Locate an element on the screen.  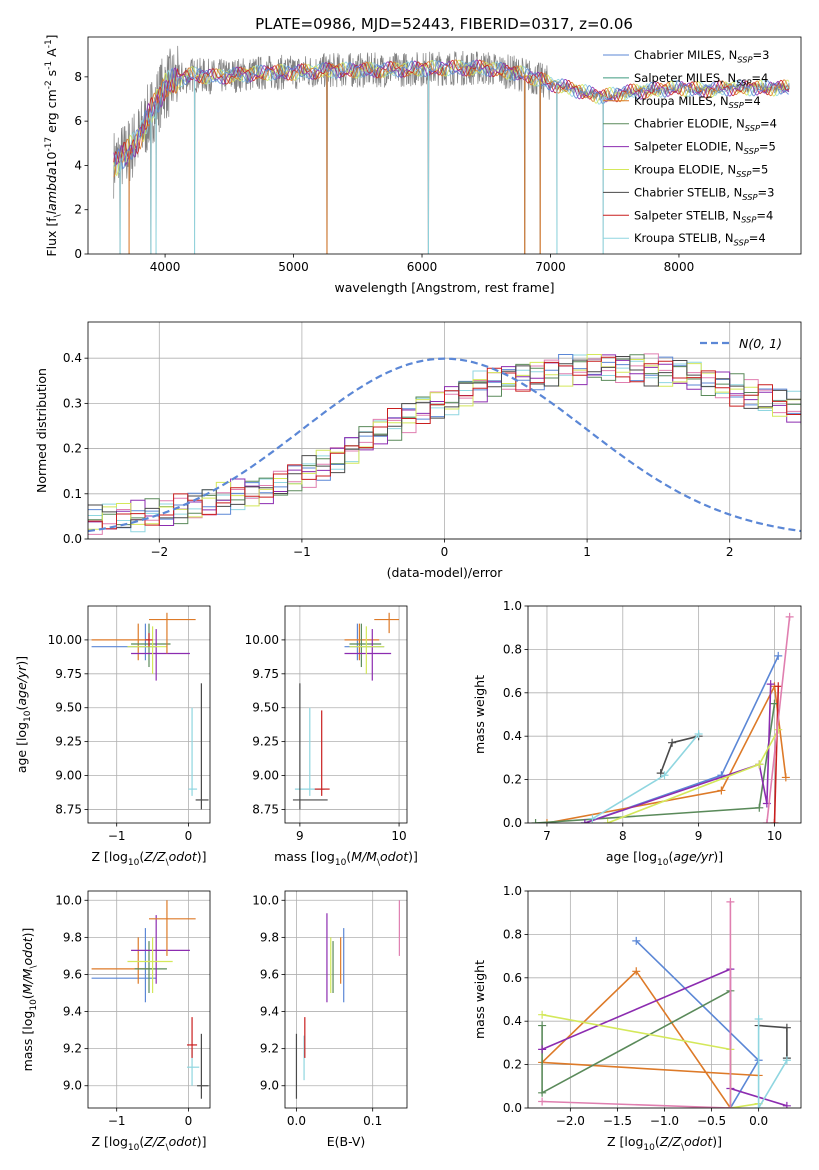
tick-label-y: 0.3 is located at coordinates (72, 403).